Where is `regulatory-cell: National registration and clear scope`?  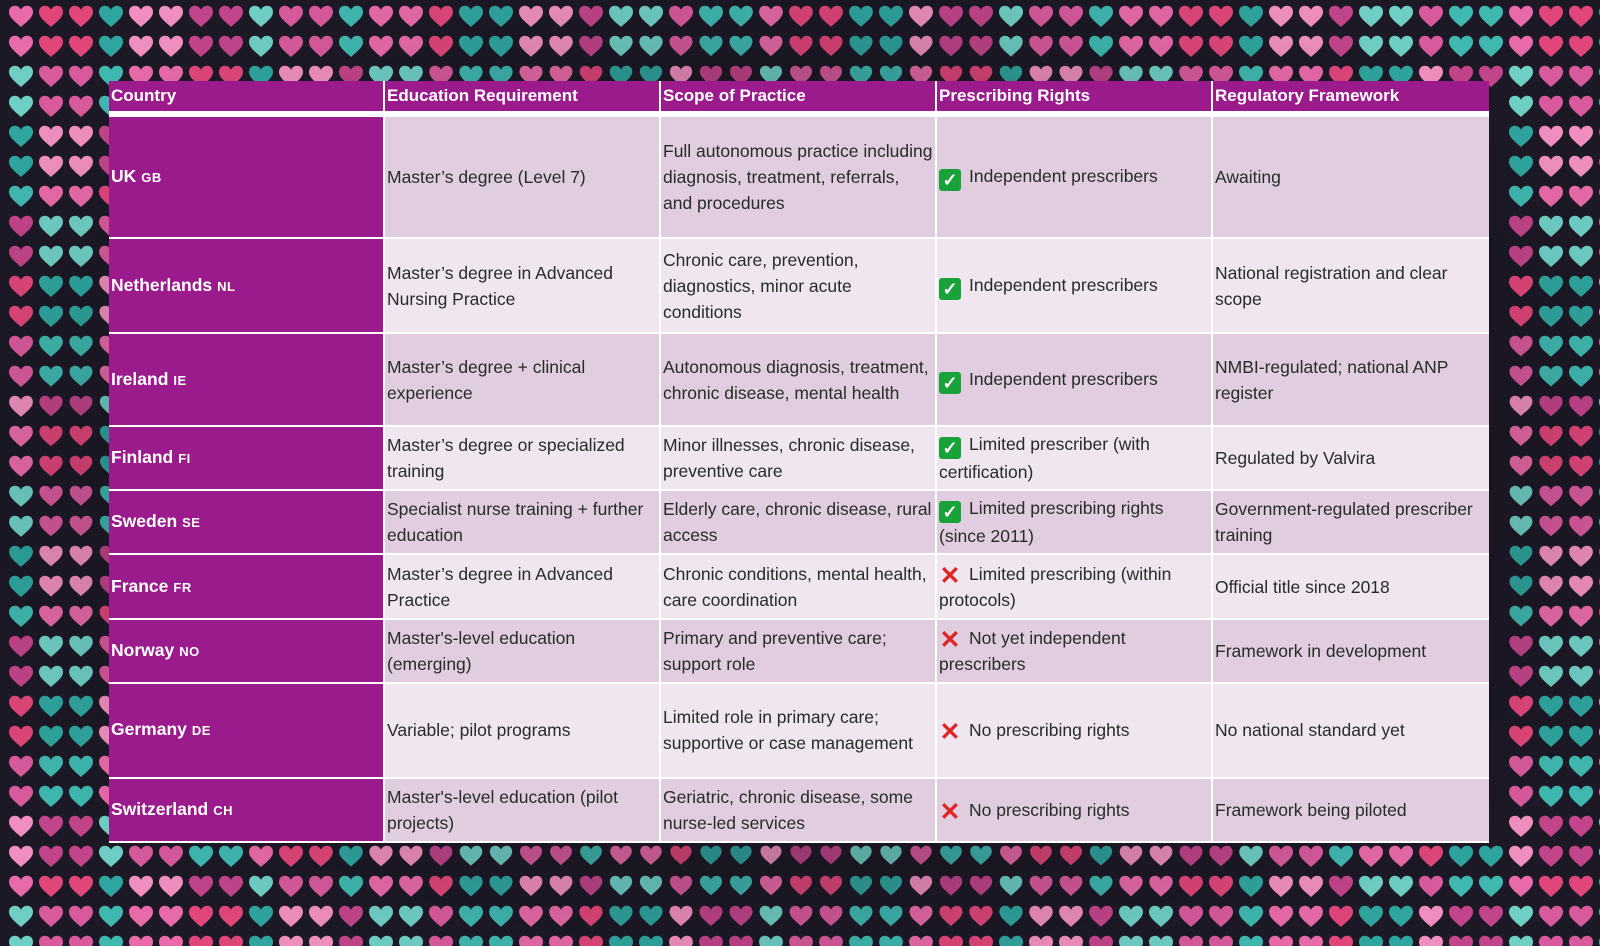
regulatory-cell: National registration and clear scope is located at coordinates (1351, 287).